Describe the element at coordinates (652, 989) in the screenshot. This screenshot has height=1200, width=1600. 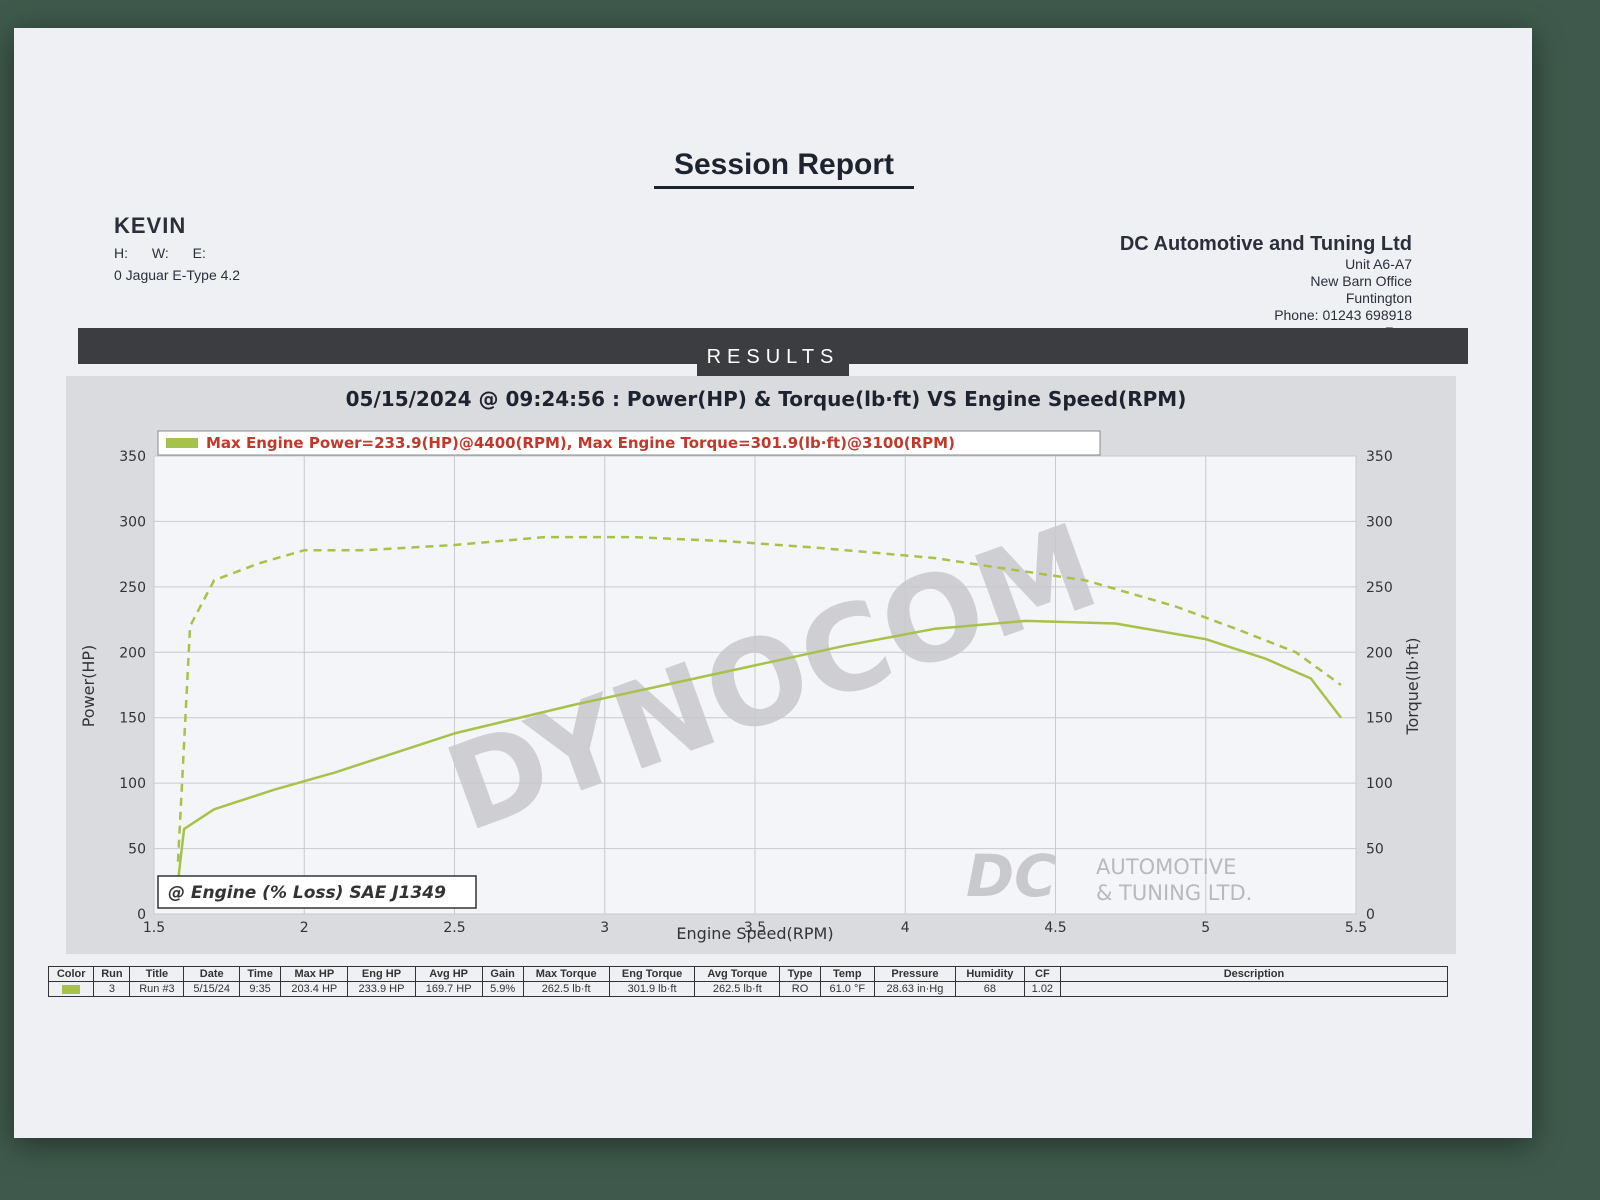
I see `table-cell: 301.9 lb·ft` at that location.